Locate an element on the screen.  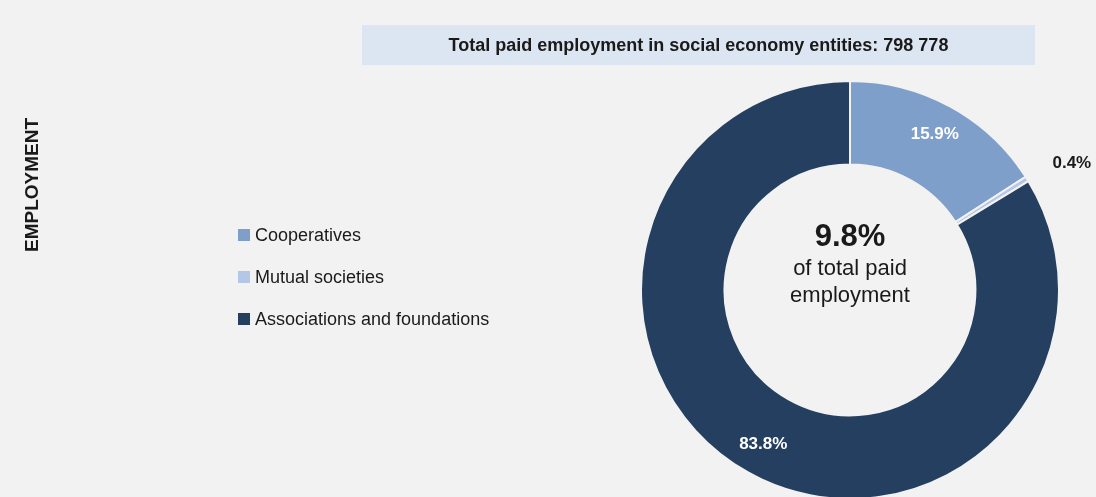
legend-label: Mutual societies is located at coordinates (320, 277).